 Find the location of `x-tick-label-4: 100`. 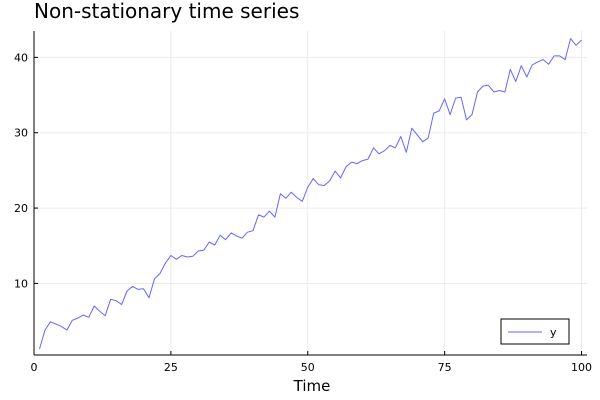

x-tick-label-4: 100 is located at coordinates (581, 367).